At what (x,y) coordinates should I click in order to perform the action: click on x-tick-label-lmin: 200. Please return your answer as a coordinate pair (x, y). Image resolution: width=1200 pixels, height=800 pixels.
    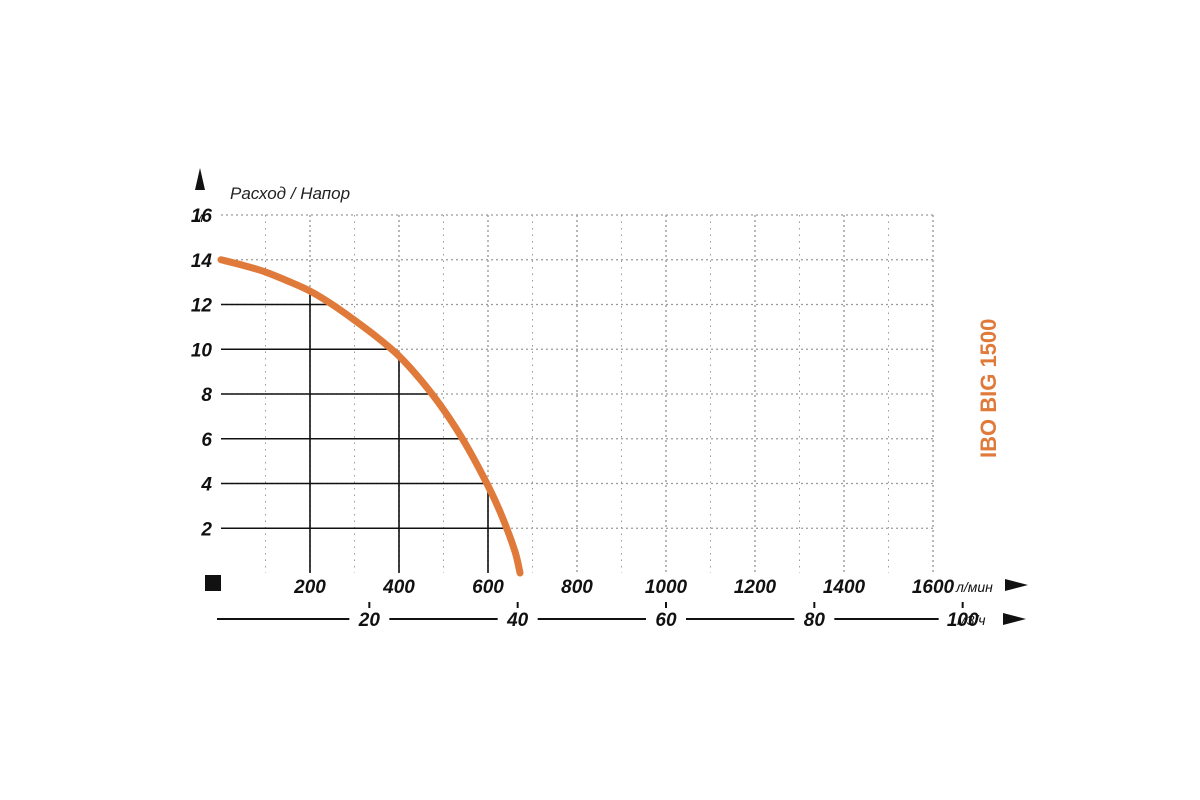
    Looking at the image, I should click on (309, 587).